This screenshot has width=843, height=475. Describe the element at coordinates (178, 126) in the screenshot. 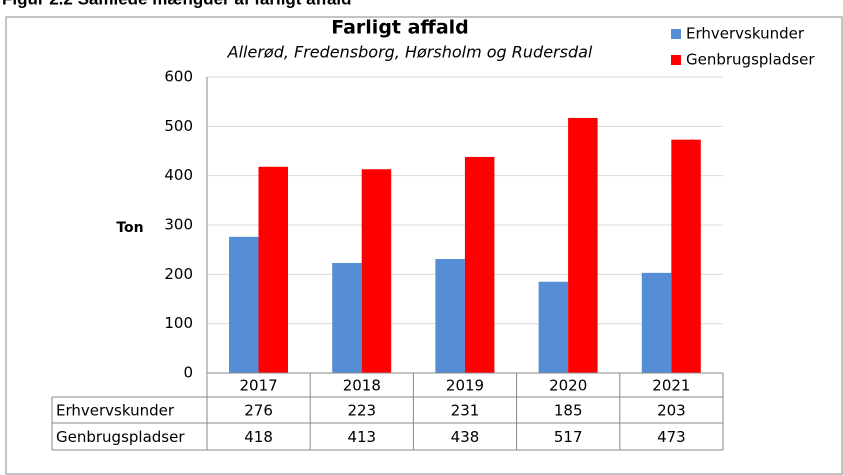

I see `y-tick-label: 500` at that location.